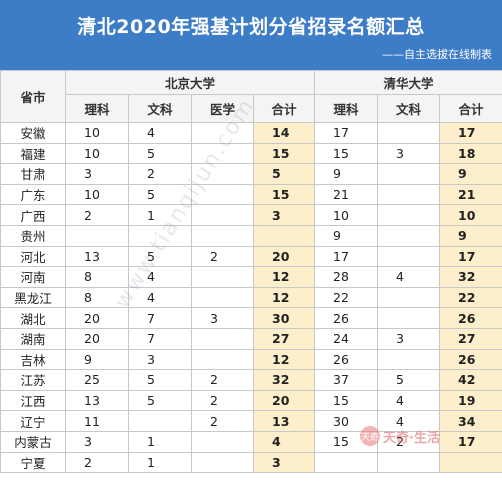 The image size is (502, 500). I want to click on cell-province: 安徽, so click(33, 133).